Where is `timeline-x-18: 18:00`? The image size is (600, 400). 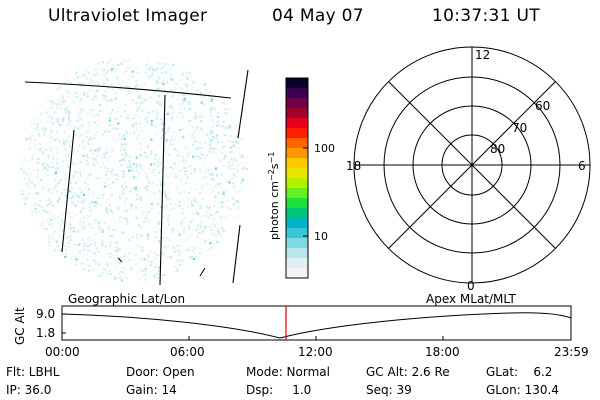
timeline-x-18: 18:00 is located at coordinates (442, 352).